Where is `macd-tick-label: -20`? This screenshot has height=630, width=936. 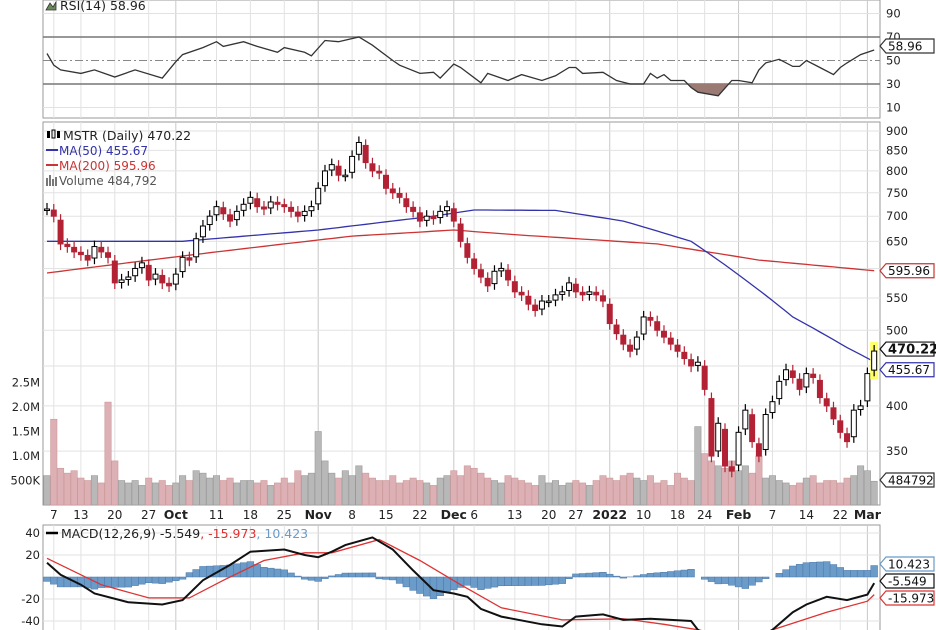 macd-tick-label: -20 is located at coordinates (30, 599).